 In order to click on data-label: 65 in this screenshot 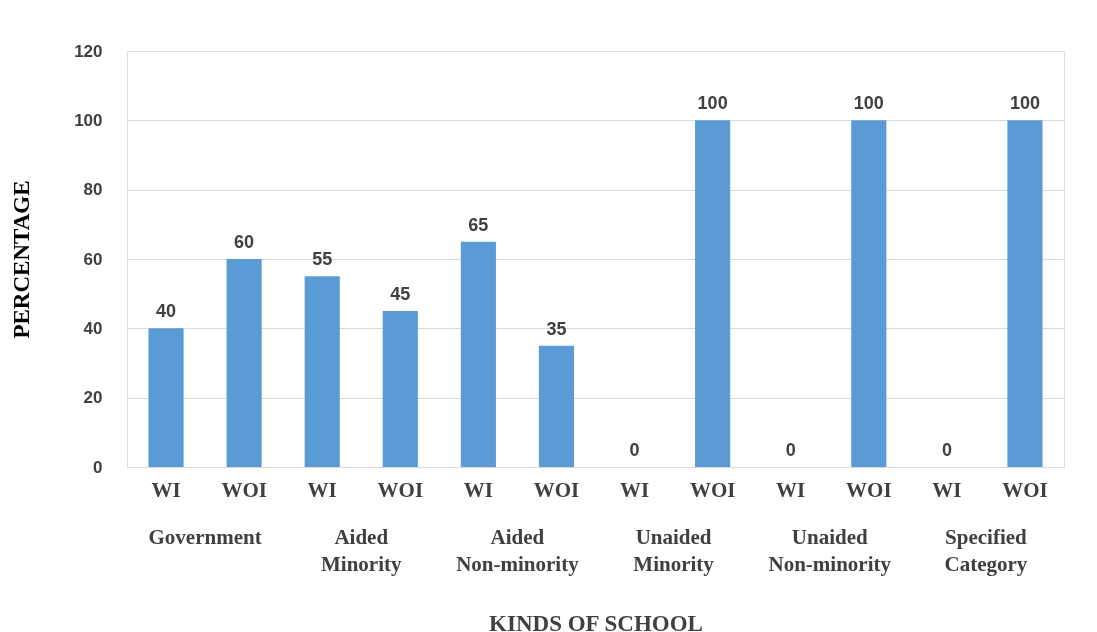, I will do `click(478, 224)`.